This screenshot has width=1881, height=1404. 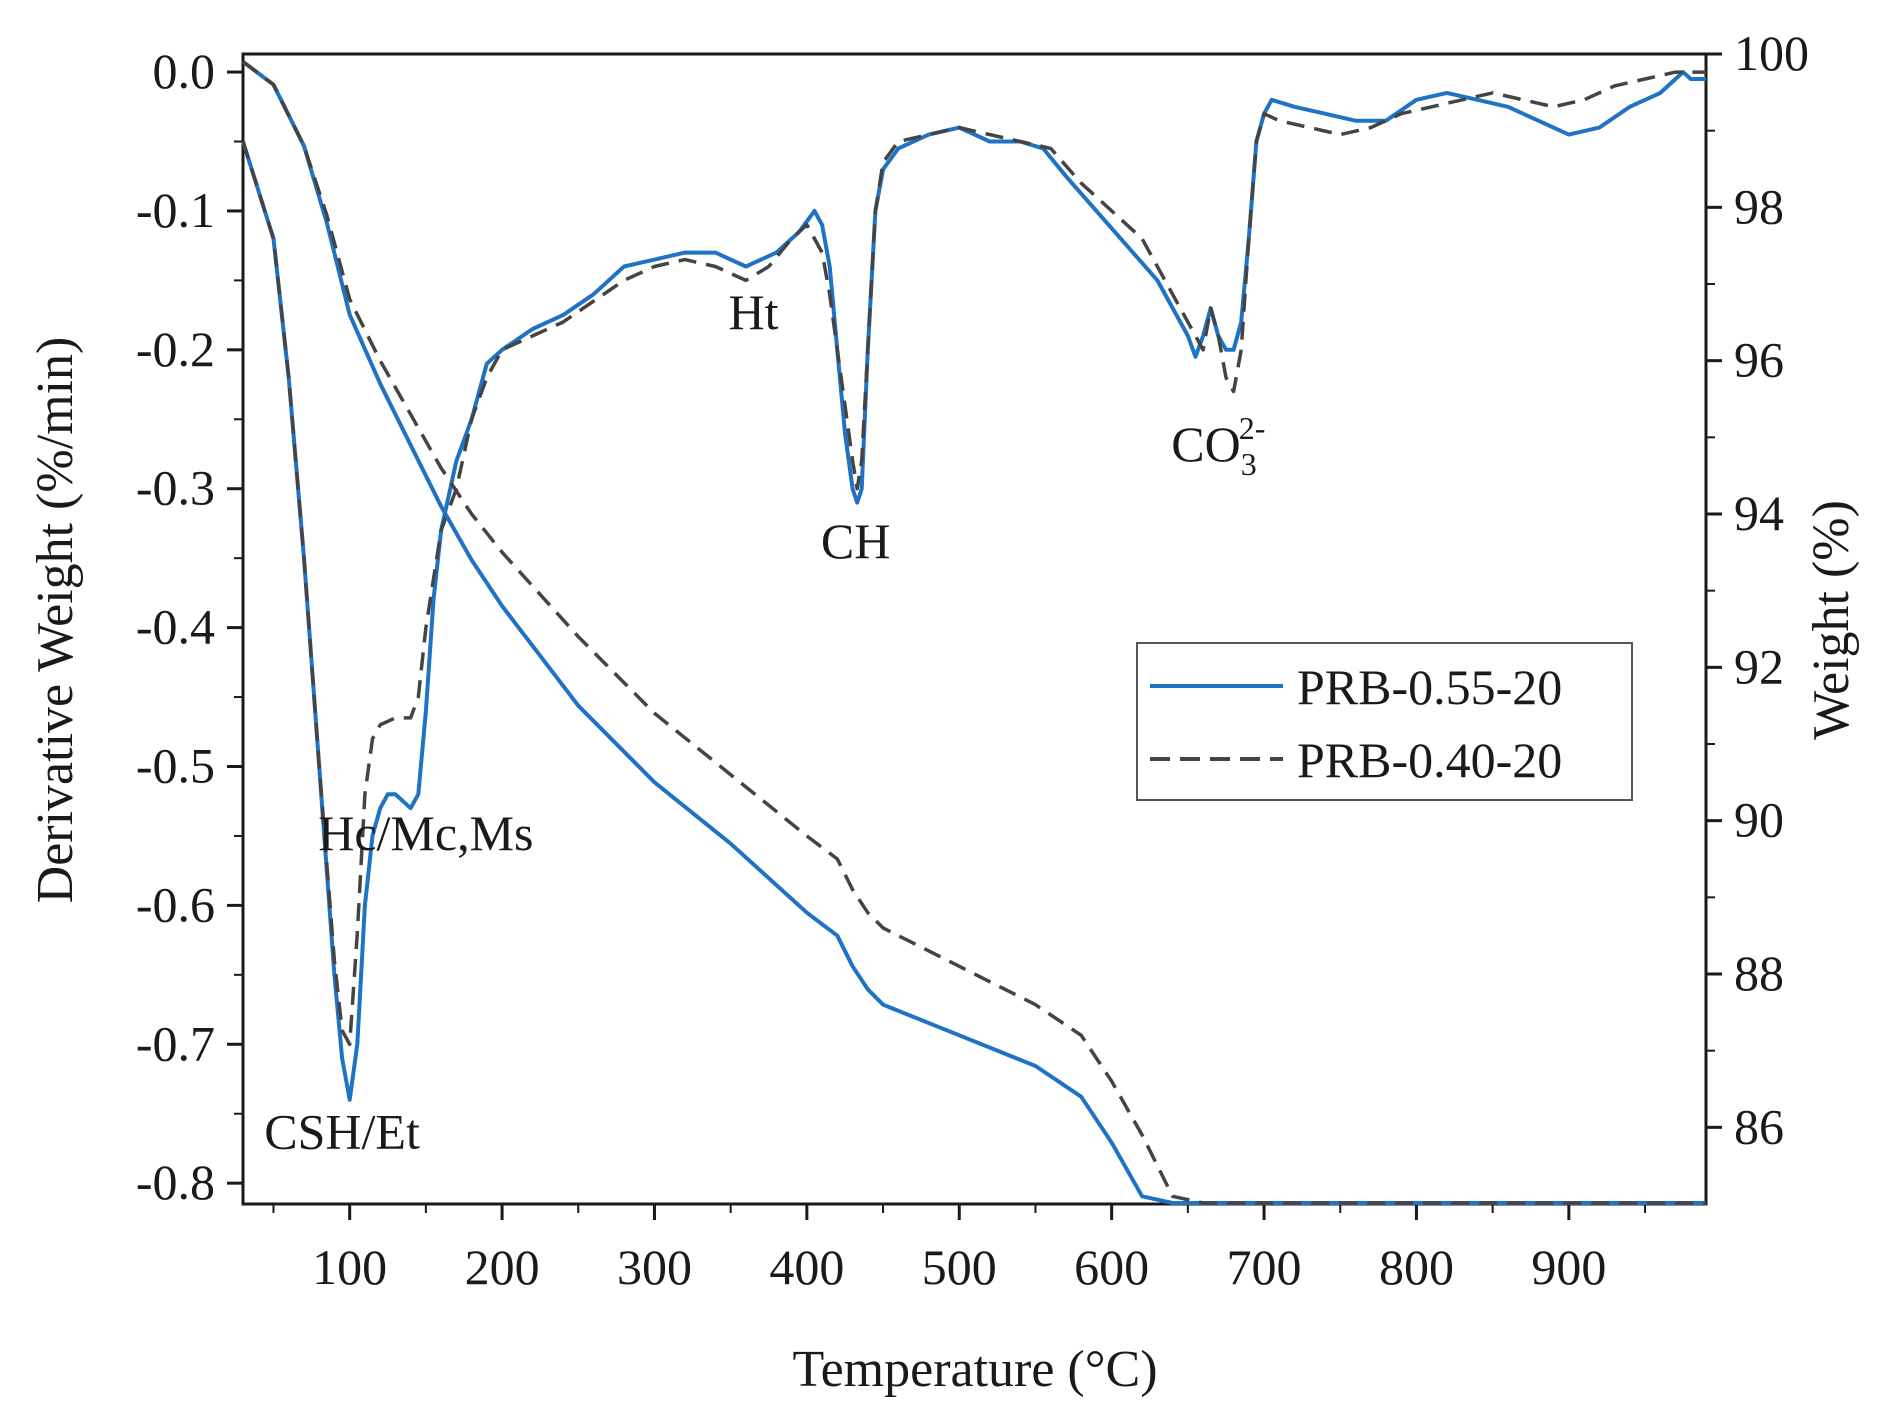 What do you see at coordinates (175, 1182) in the screenshot?
I see `left-tick-label: -0.8` at bounding box center [175, 1182].